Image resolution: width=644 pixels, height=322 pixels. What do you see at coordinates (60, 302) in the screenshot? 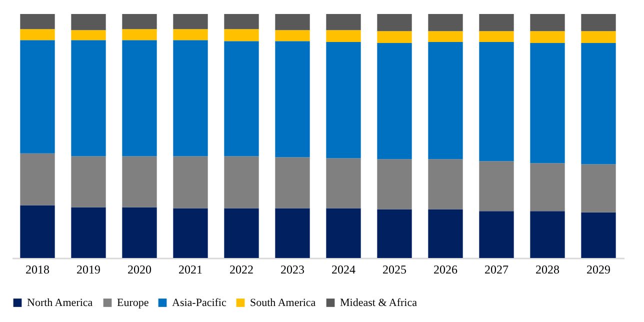
I see `legend-label: North America` at bounding box center [60, 302].